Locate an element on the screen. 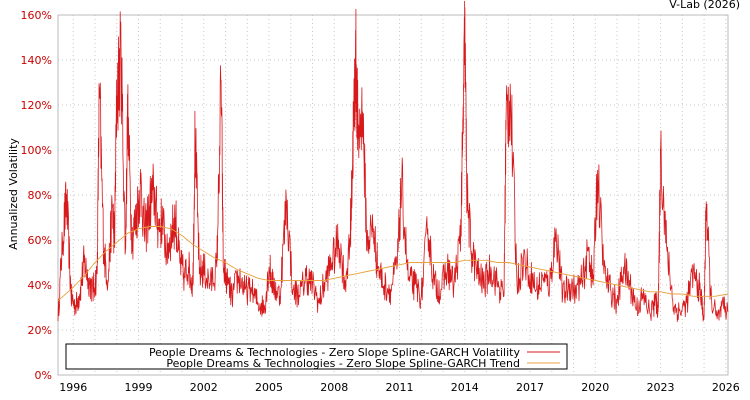 This screenshot has height=400, width=750. y-axis-label: Annualized Volatility is located at coordinates (13, 194).